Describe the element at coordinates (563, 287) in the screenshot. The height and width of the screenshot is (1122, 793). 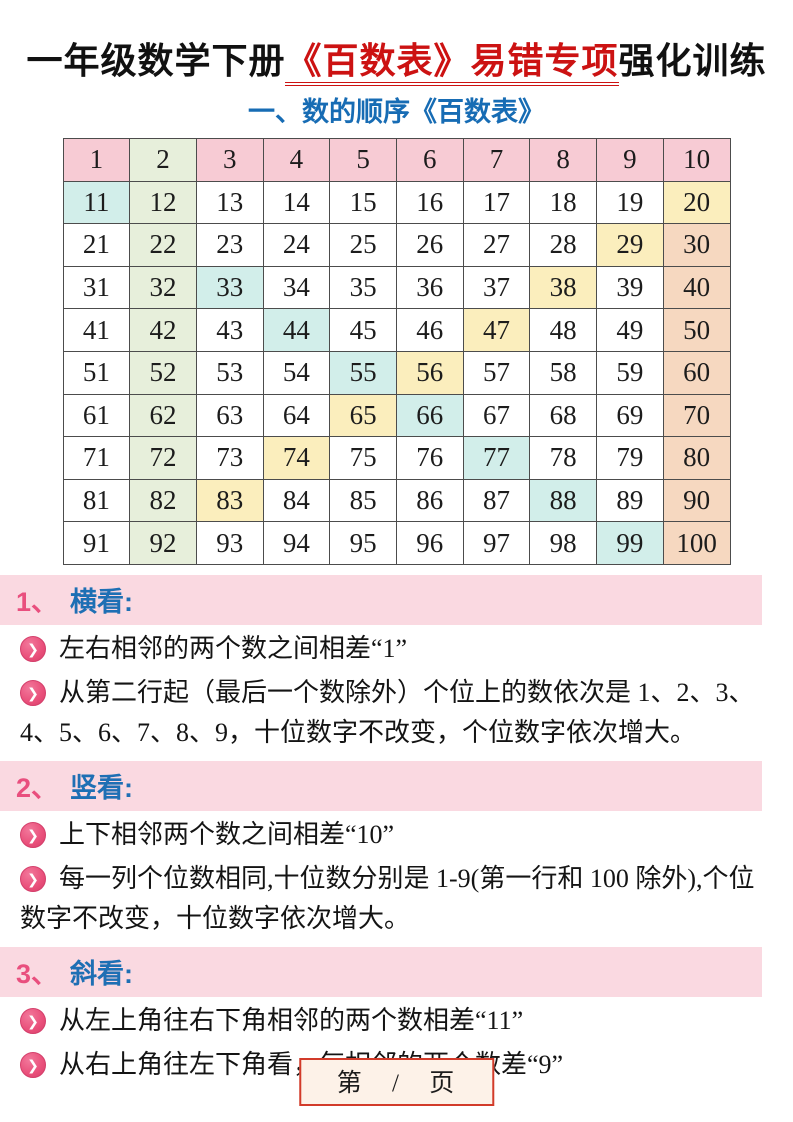
I see `table-cell: 38` at that location.